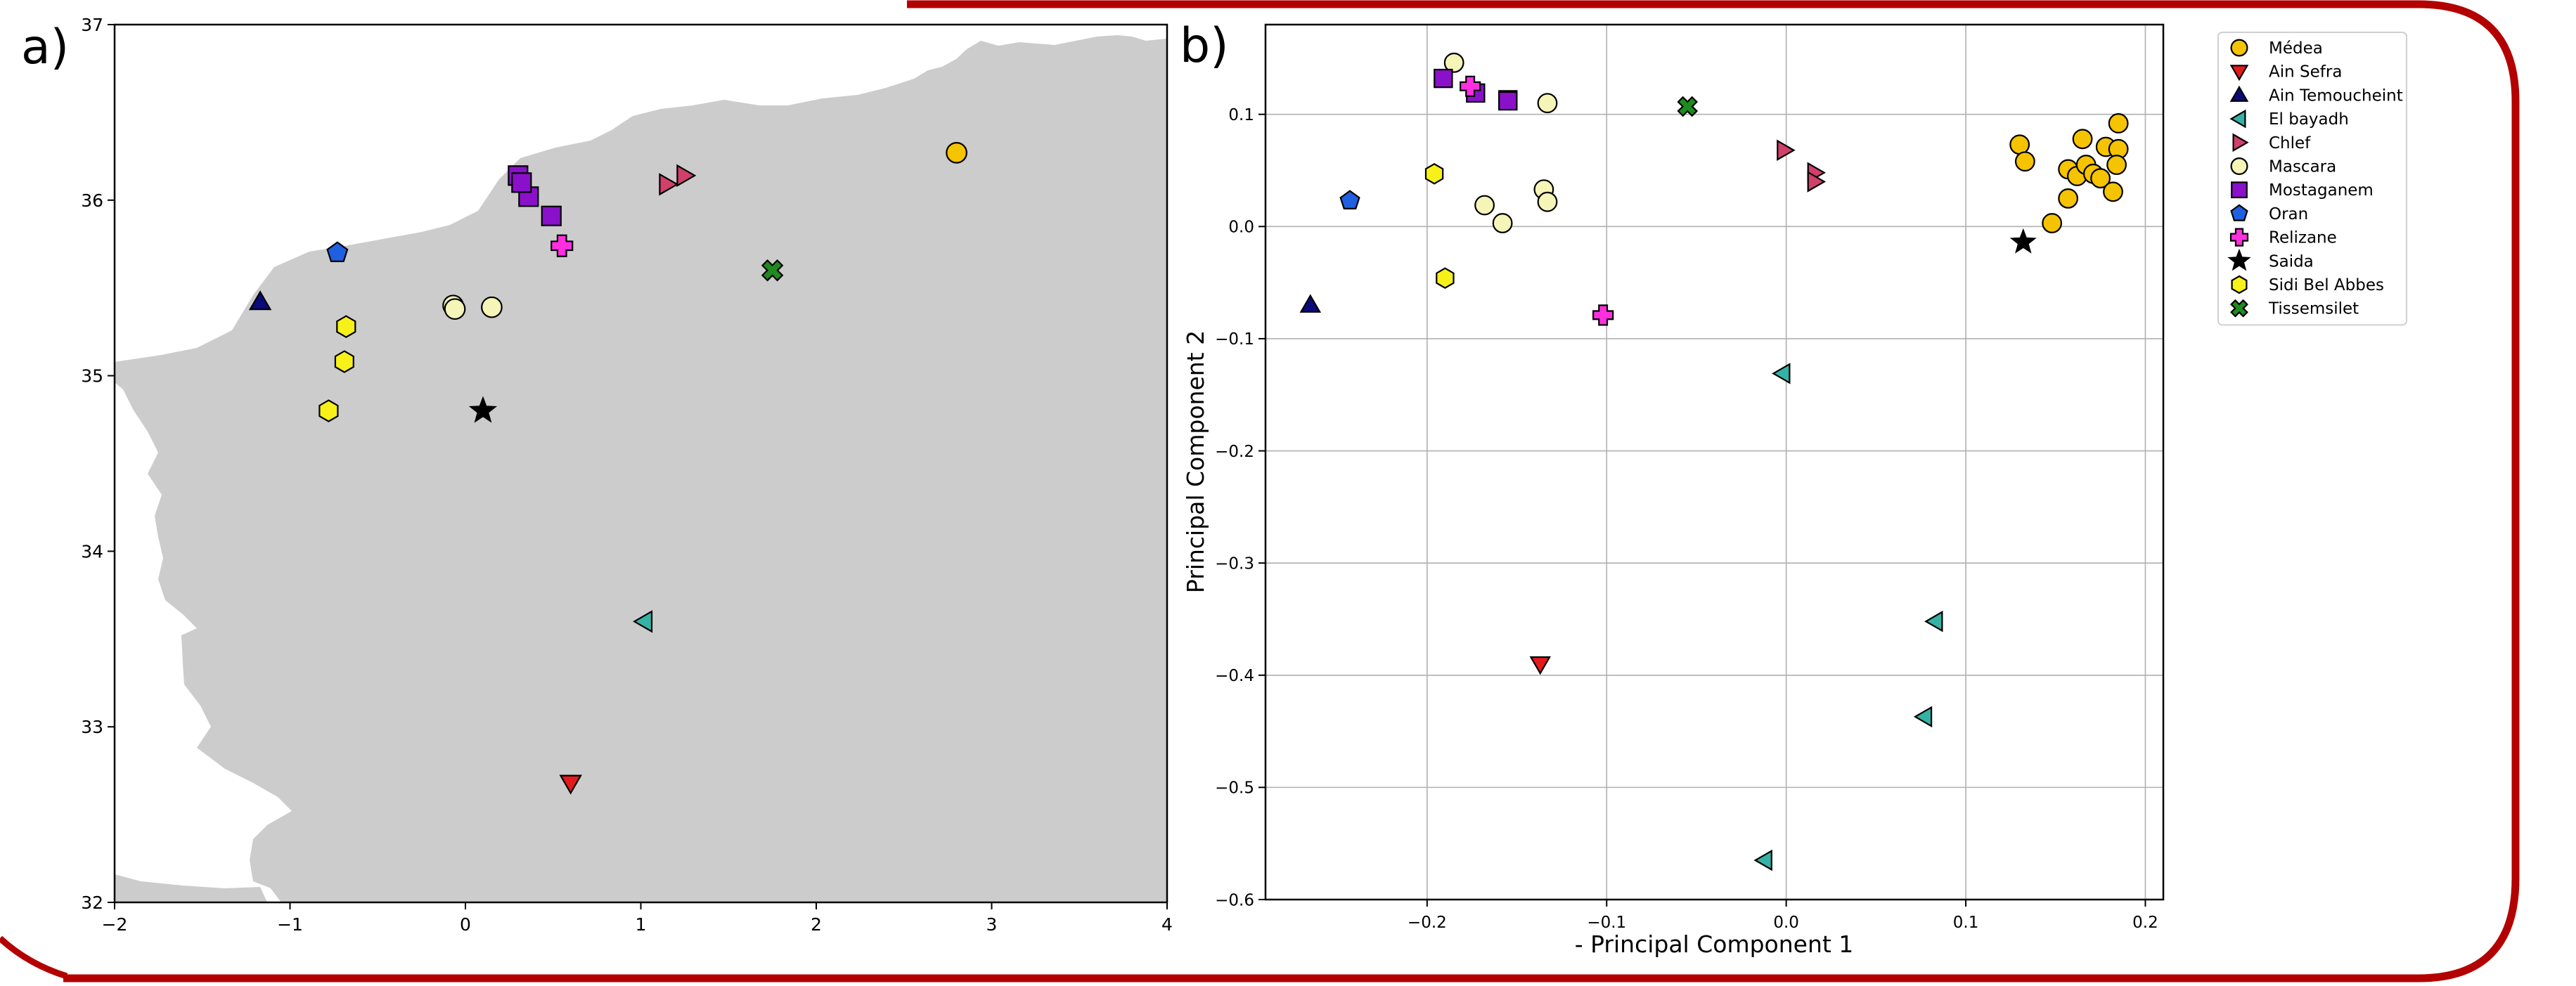  Describe the element at coordinates (92, 727) in the screenshot. I see `a-ytick-label: 33` at that location.